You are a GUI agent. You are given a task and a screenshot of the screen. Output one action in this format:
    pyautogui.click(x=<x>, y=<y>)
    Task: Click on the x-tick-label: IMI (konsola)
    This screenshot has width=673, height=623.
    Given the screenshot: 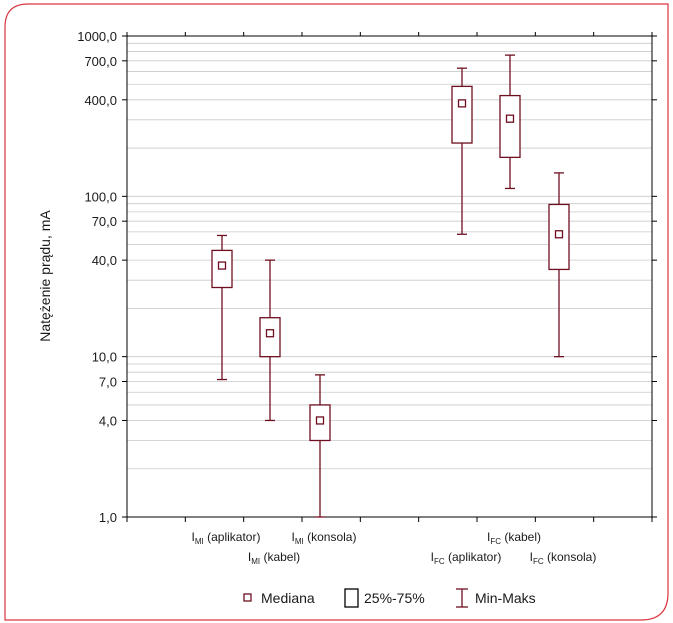 What is the action you would take?
    pyautogui.click(x=324, y=538)
    